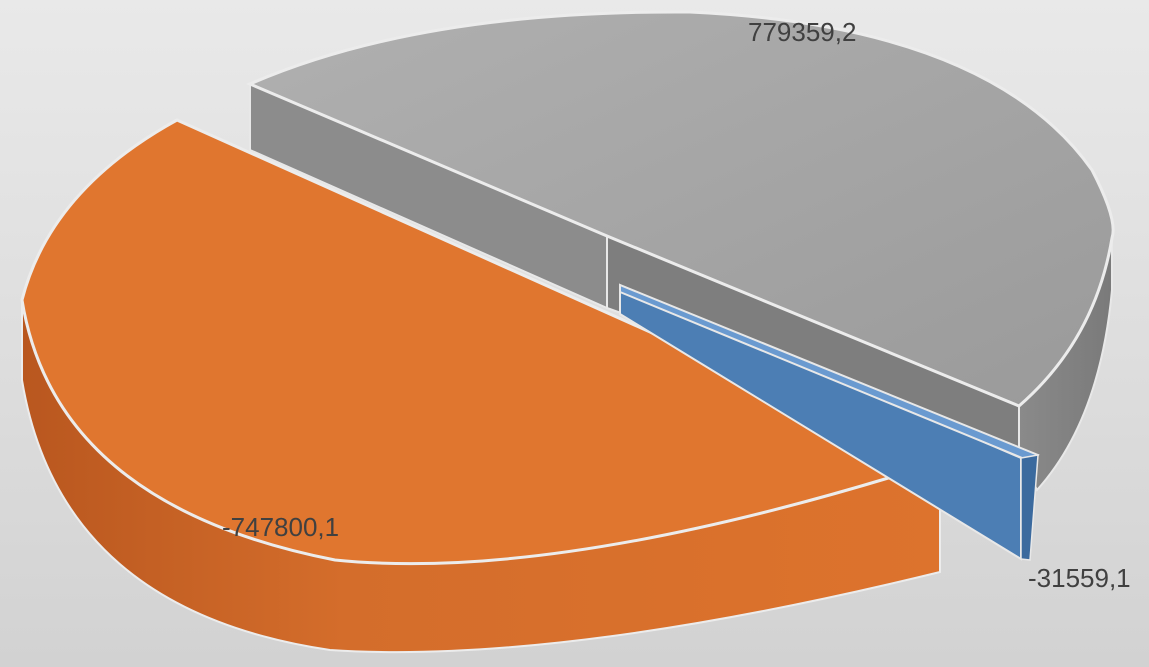 This screenshot has height=667, width=1149. Describe the element at coordinates (1029, 507) in the screenshot. I see `blue-slice-side` at that location.